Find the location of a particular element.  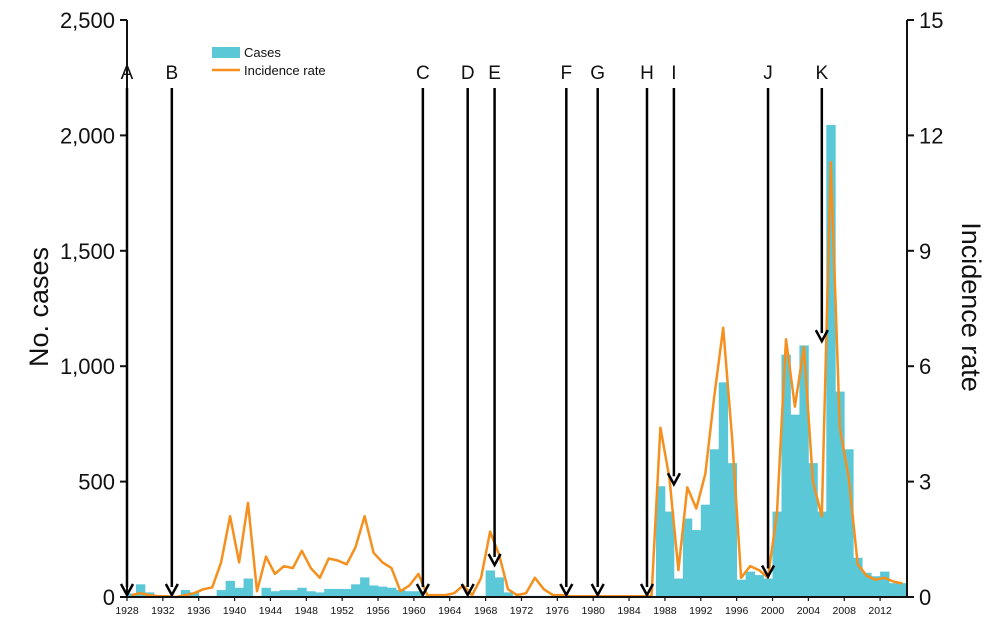

bar-1948 is located at coordinates (311, 594).